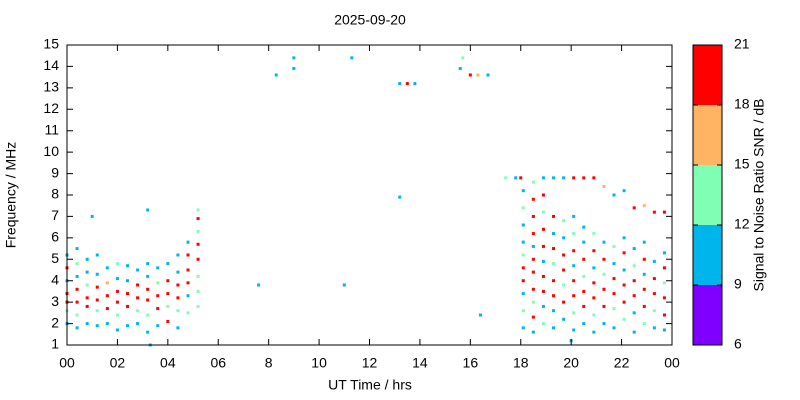  What do you see at coordinates (738, 284) in the screenshot?
I see `colorbar-tick-label: 9` at bounding box center [738, 284].